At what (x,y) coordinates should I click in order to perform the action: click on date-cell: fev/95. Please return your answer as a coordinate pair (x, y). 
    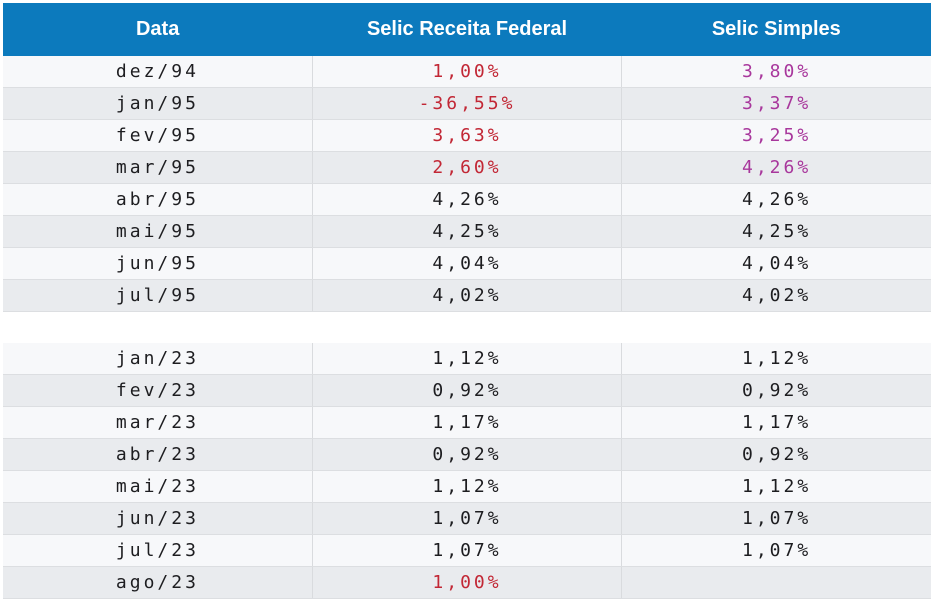
    Looking at the image, I should click on (158, 135).